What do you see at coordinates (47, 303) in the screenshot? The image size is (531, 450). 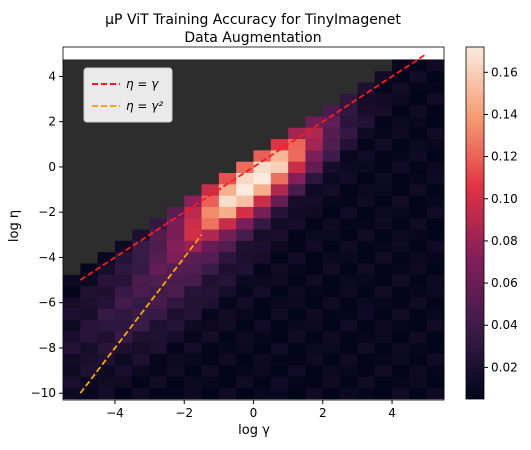 I see `y-tick-label: −6` at bounding box center [47, 303].